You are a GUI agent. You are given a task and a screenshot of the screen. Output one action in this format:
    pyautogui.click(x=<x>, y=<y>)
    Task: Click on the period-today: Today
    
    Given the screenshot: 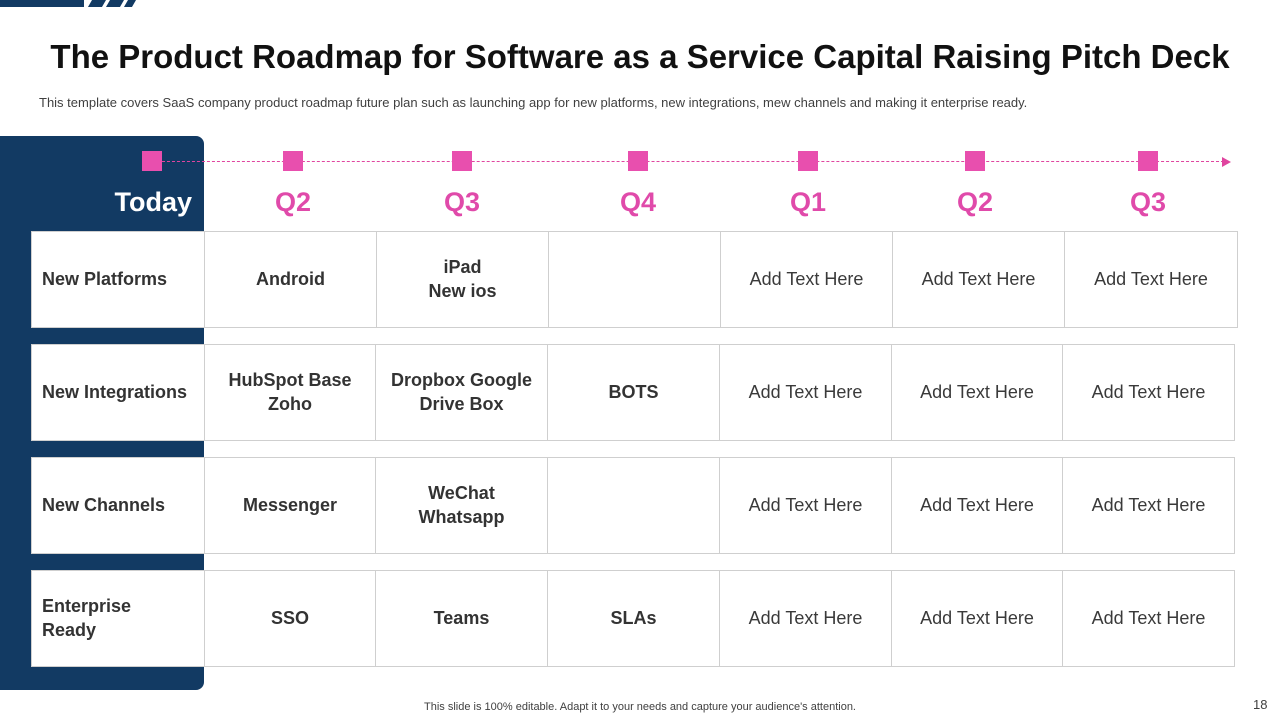 What is the action you would take?
    pyautogui.click(x=153, y=202)
    